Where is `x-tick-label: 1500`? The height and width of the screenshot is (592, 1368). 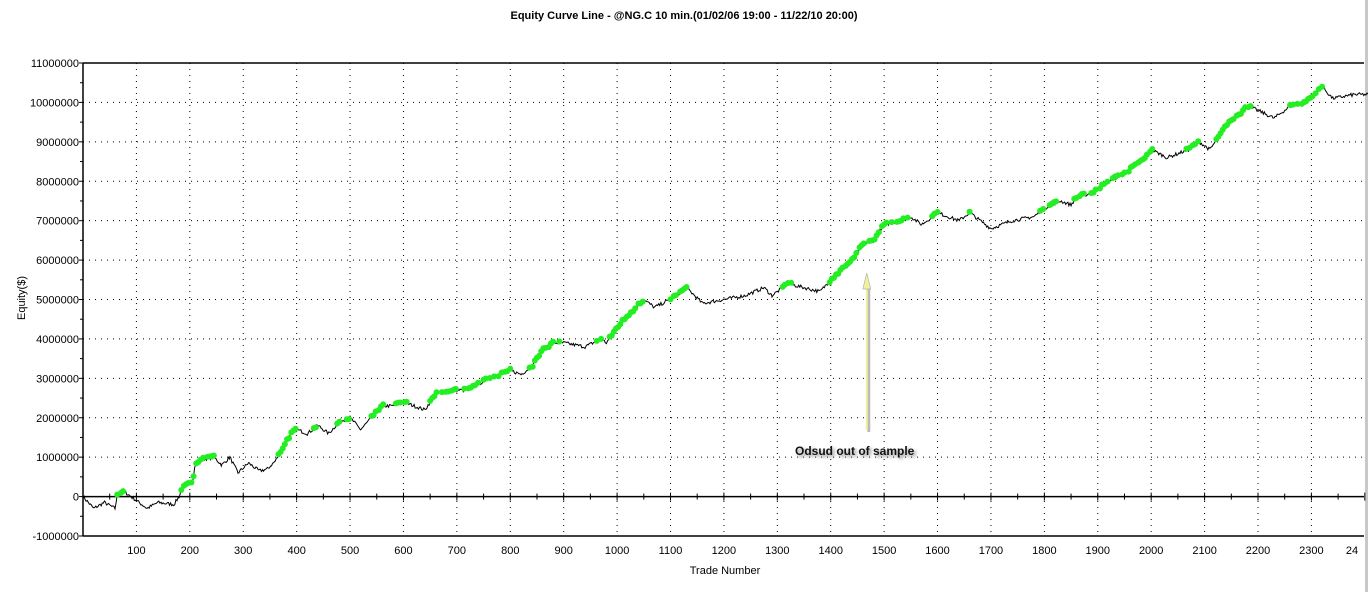 x-tick-label: 1500 is located at coordinates (884, 551).